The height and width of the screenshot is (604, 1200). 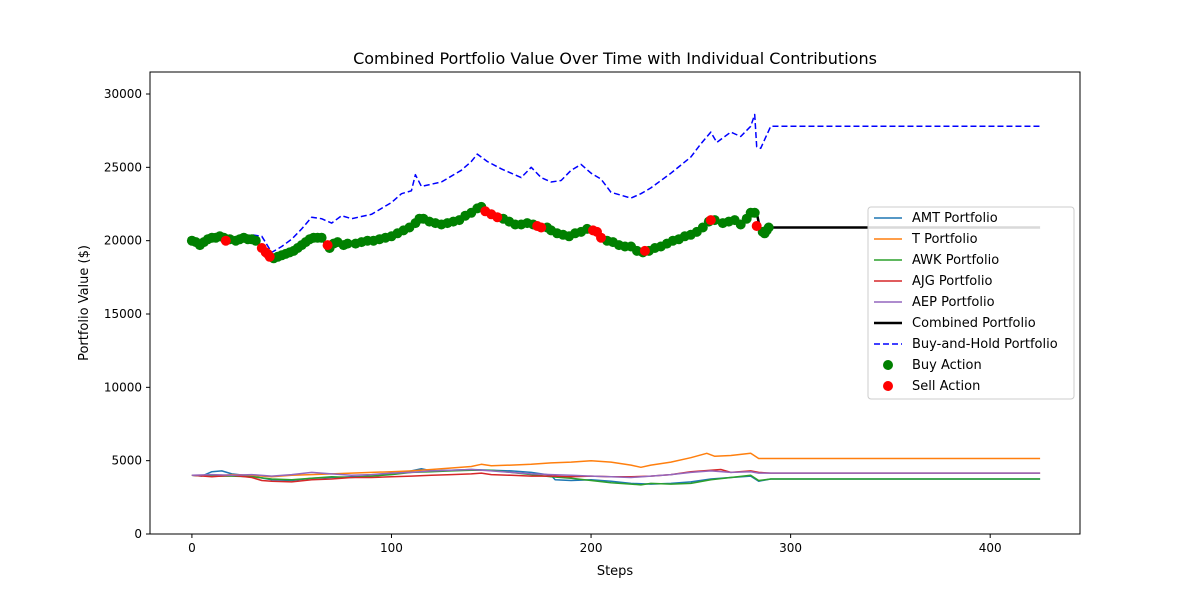 I want to click on legend-label: T Portfolio, so click(x=944, y=239).